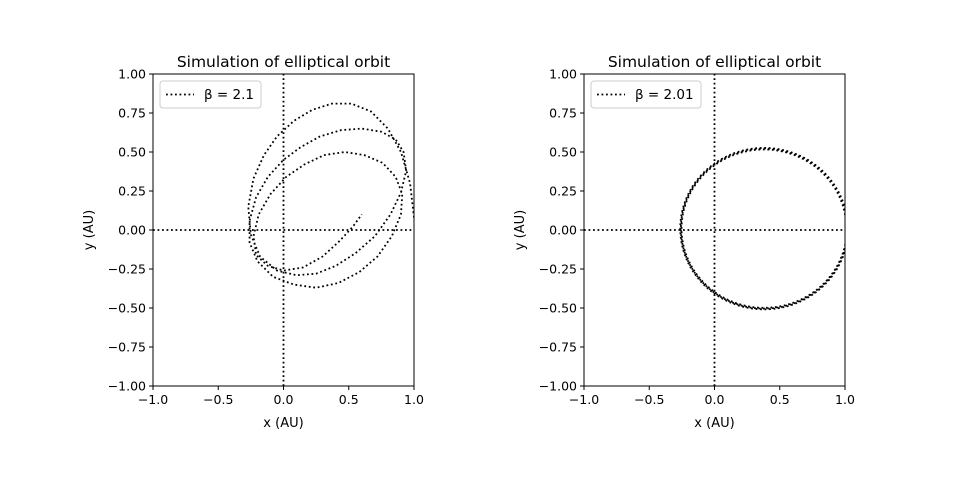  I want to click on chart-title-left: Simulation of elliptical orbit, so click(283, 62).